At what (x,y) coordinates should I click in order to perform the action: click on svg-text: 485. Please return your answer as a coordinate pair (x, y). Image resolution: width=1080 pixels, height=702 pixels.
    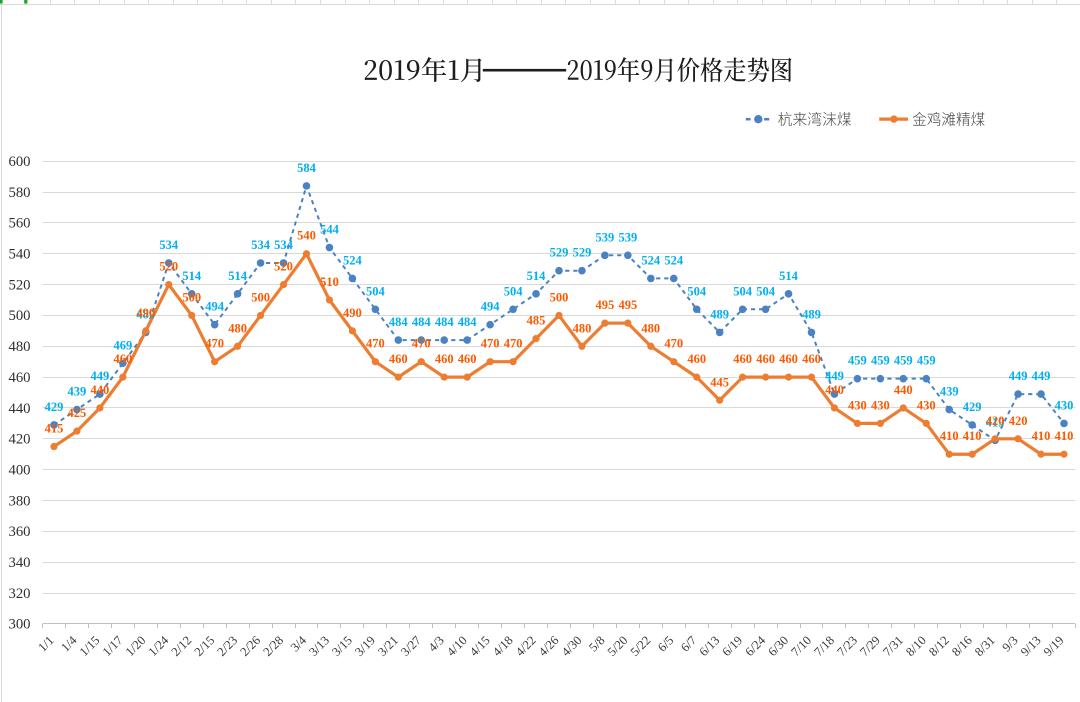
    Looking at the image, I should click on (536, 321).